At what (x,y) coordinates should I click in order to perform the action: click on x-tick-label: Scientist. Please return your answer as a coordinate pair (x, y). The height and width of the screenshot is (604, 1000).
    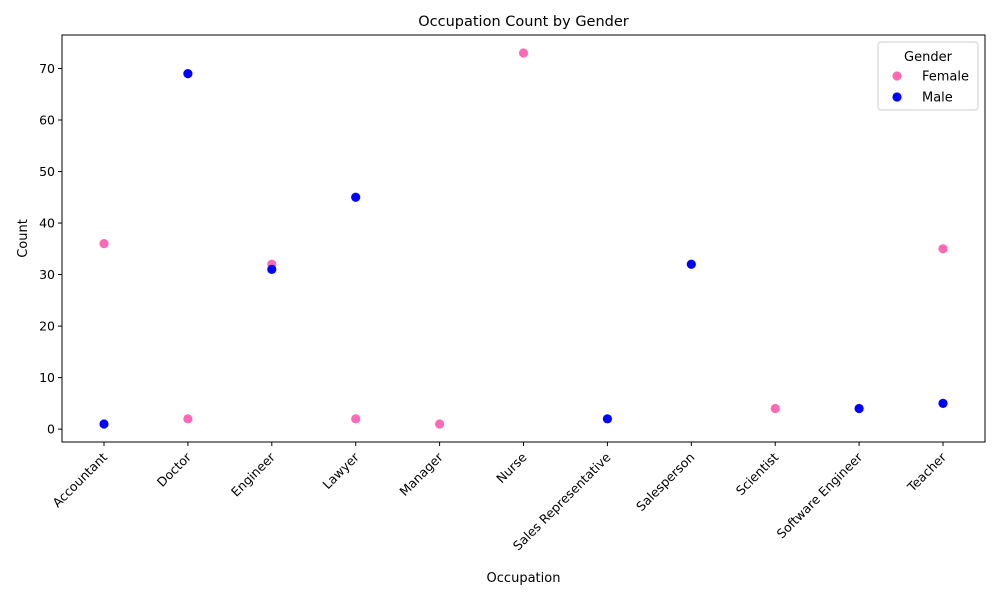
    Looking at the image, I should click on (757, 473).